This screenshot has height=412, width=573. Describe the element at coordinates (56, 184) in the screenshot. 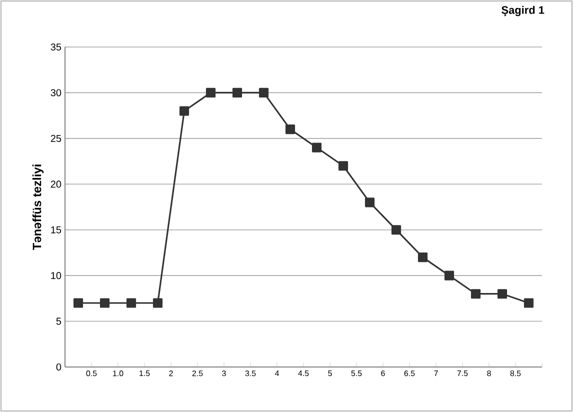

I see `y-tick-label: 20` at that location.